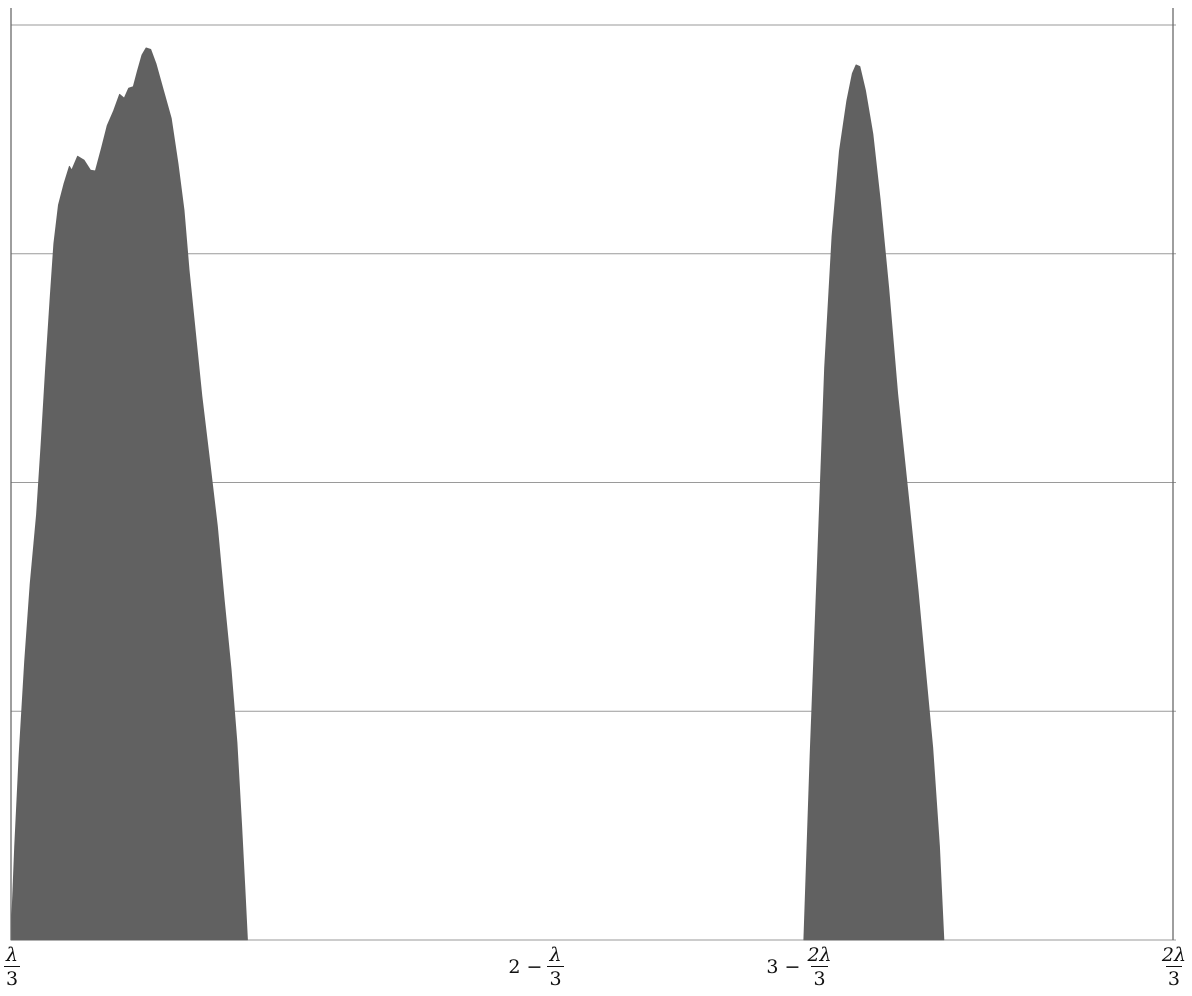 The height and width of the screenshot is (996, 1192). Describe the element at coordinates (1173, 967) in the screenshot. I see `x-tick-label: 2λ 3` at that location.